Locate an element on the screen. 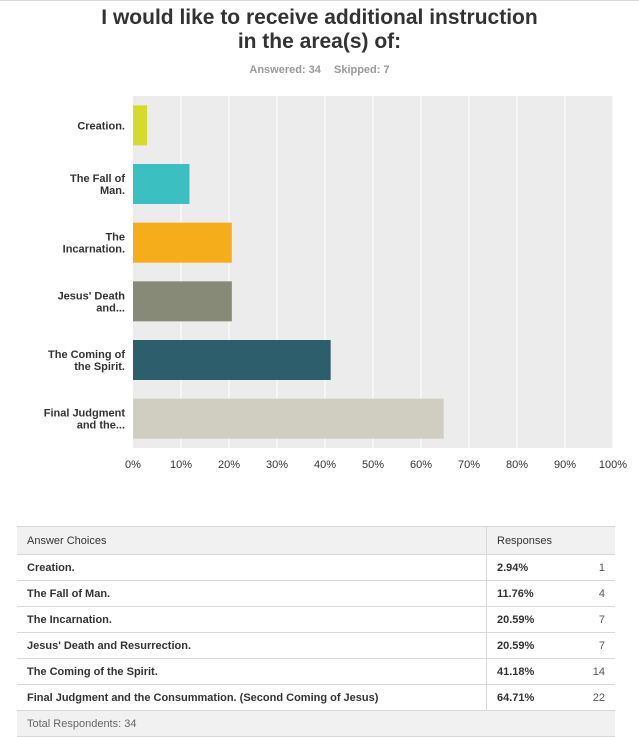 Image resolution: width=639 pixels, height=737 pixels. x-tick-label: 40% is located at coordinates (325, 465).